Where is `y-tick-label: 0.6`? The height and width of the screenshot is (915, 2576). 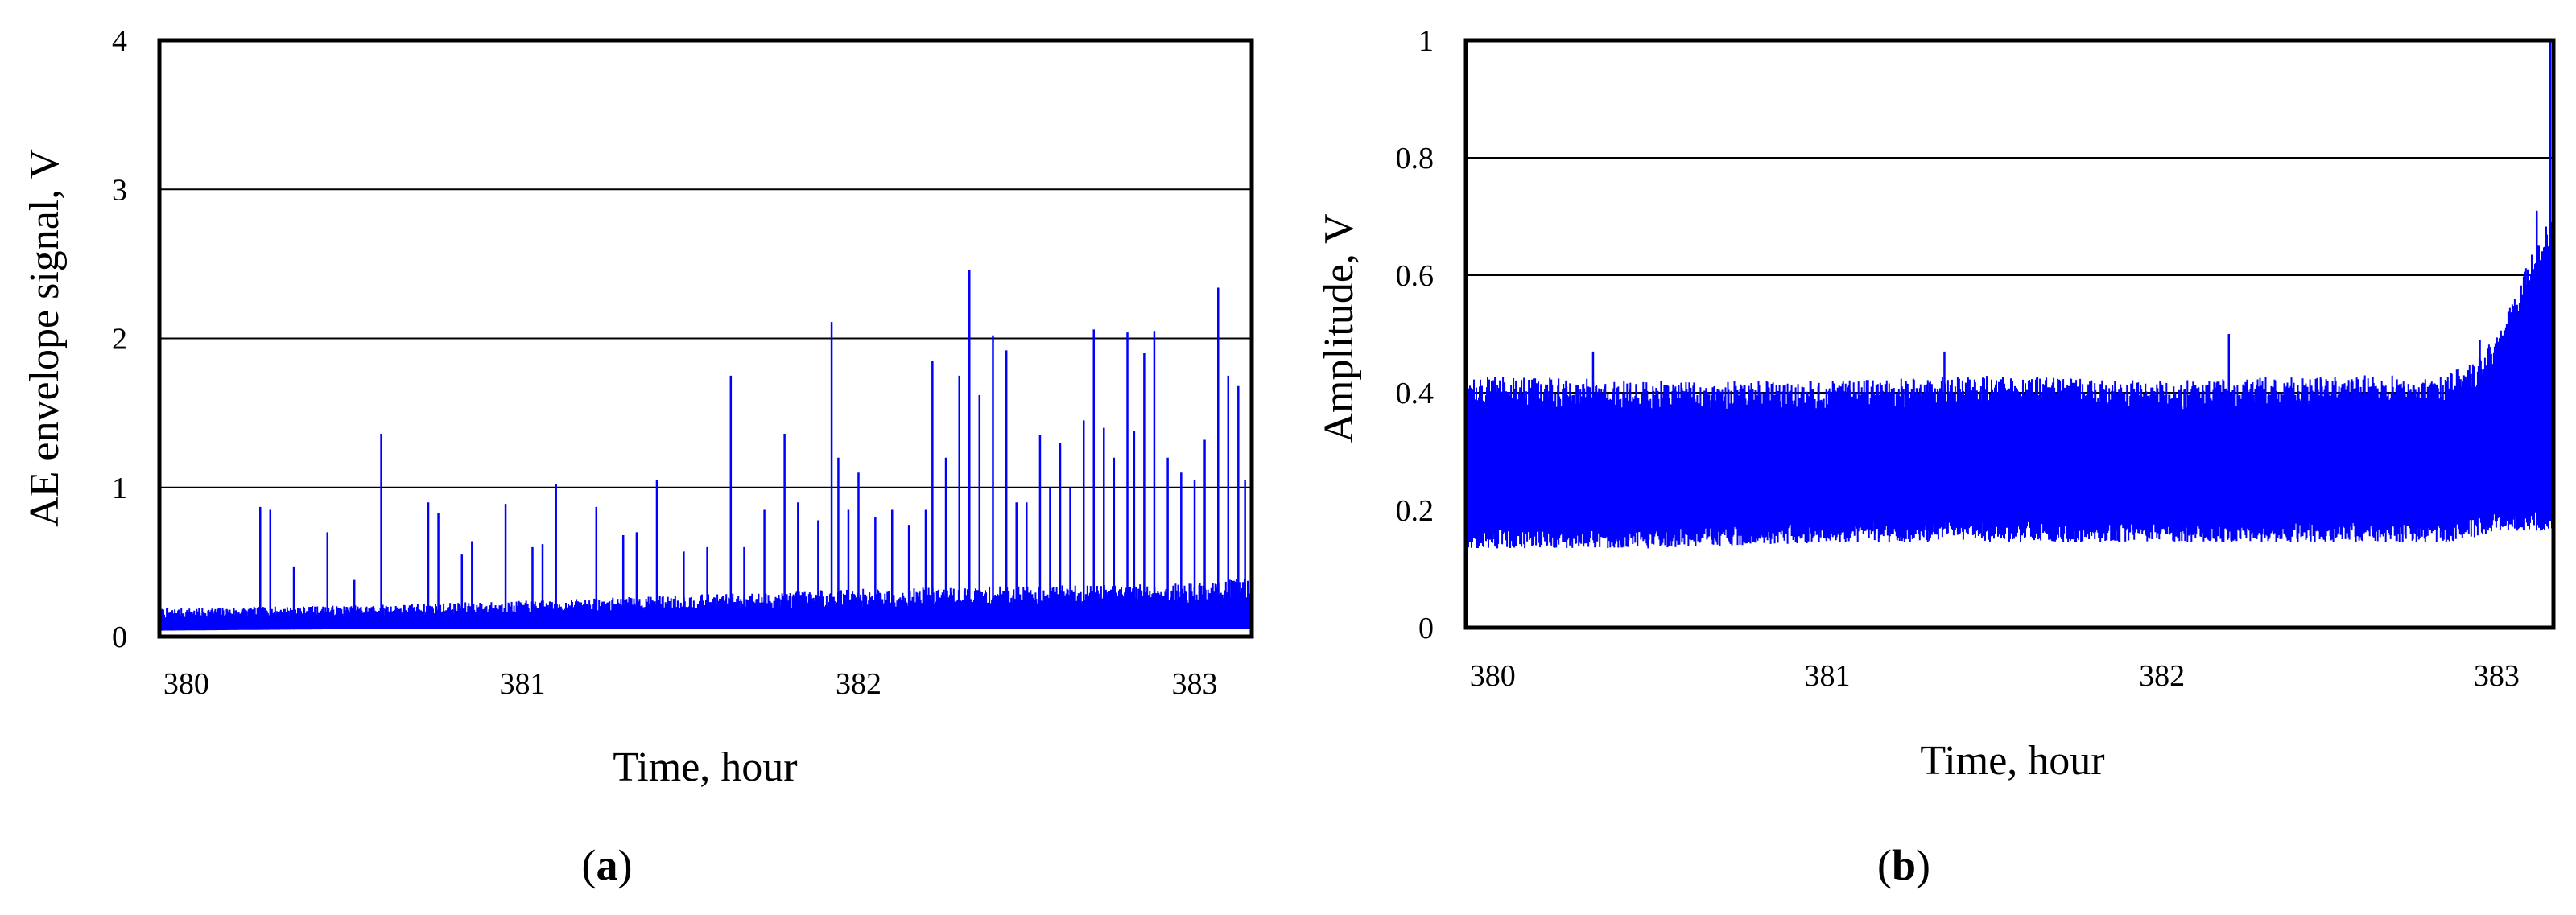
y-tick-label: 0.6 is located at coordinates (1415, 276).